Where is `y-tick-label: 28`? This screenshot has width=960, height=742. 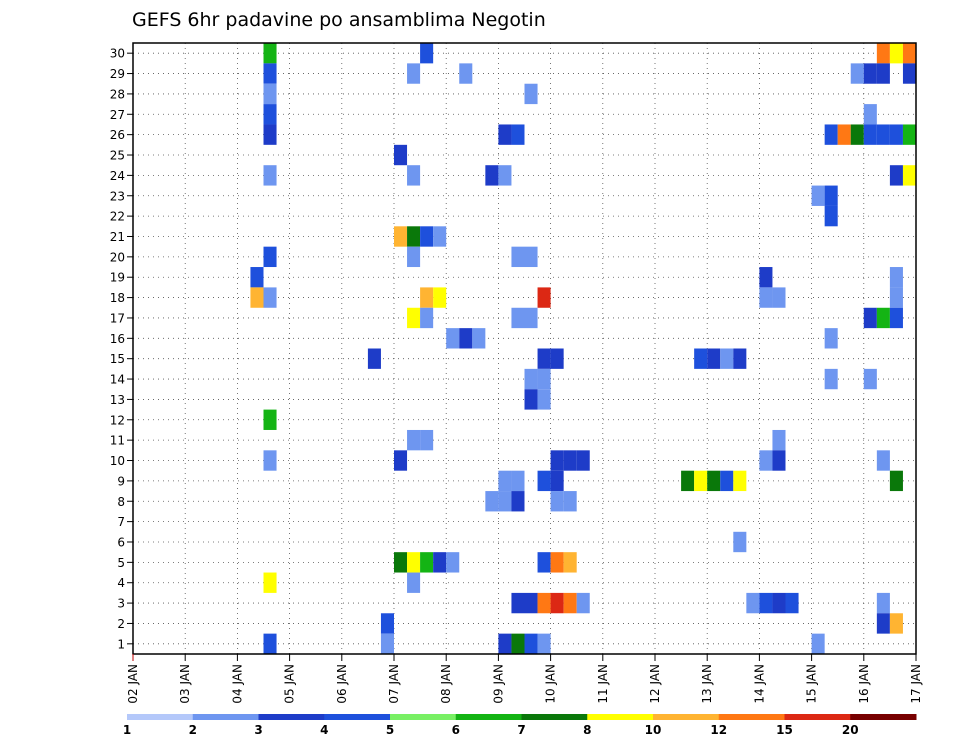 y-tick-label: 28 is located at coordinates (117, 94).